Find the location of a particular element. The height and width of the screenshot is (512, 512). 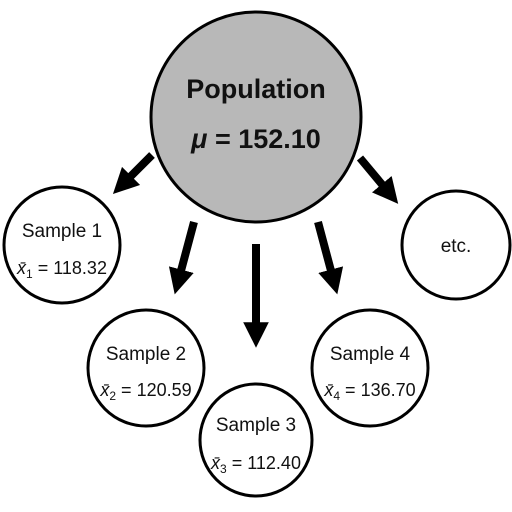

population-mean-equals: = is located at coordinates (222, 139).